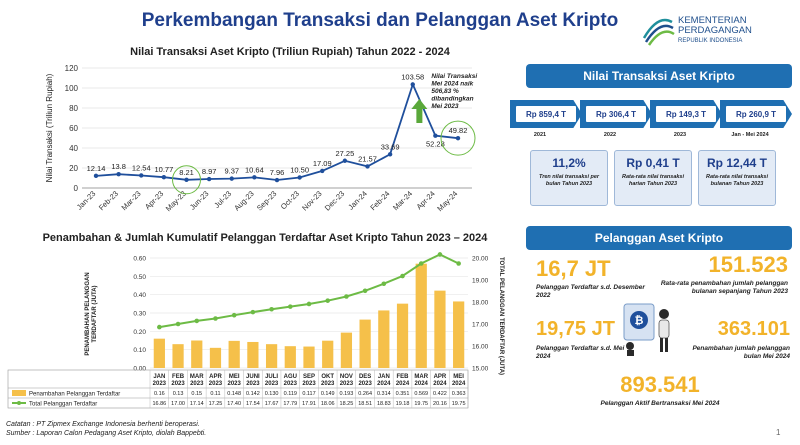 The height and width of the screenshot is (445, 800). What do you see at coordinates (86, 200) in the screenshot?
I see `x-tick-label: Jan-23` at bounding box center [86, 200].